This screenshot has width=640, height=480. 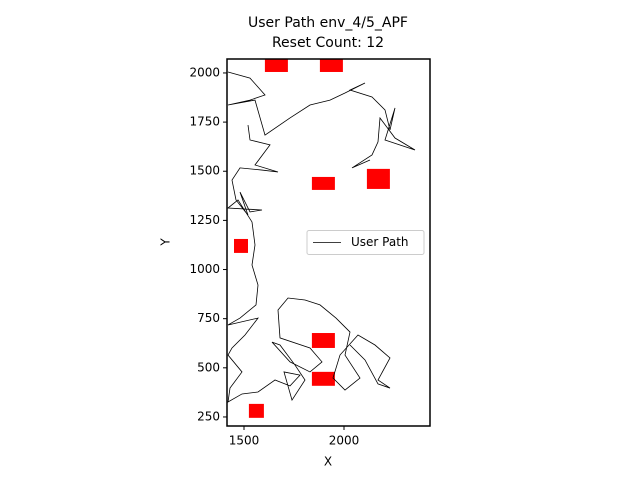 What do you see at coordinates (328, 43) in the screenshot?
I see `chart-subtitle: Reset Count: 12` at bounding box center [328, 43].